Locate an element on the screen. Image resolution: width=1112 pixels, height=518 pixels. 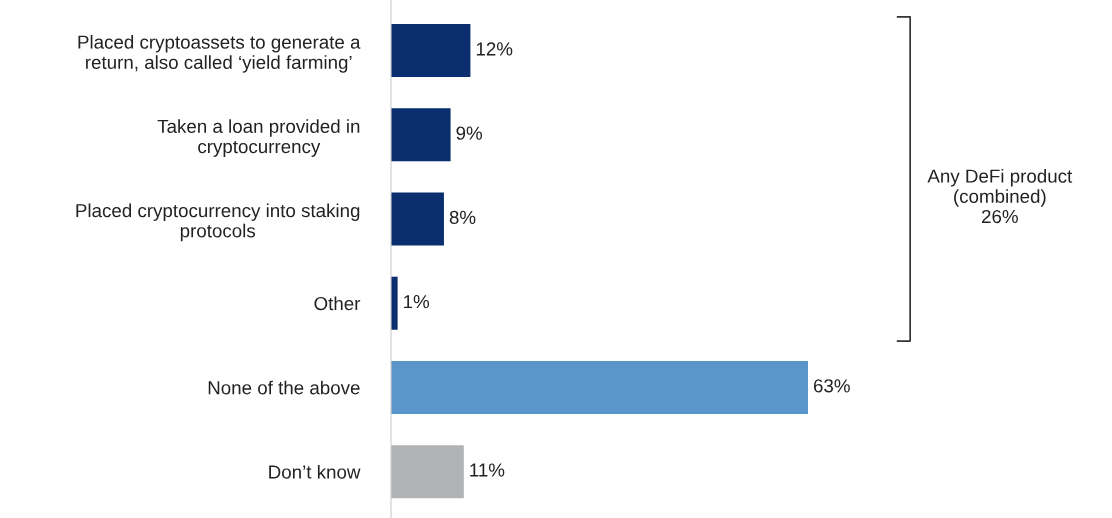
data-label: 1% is located at coordinates (417, 302).